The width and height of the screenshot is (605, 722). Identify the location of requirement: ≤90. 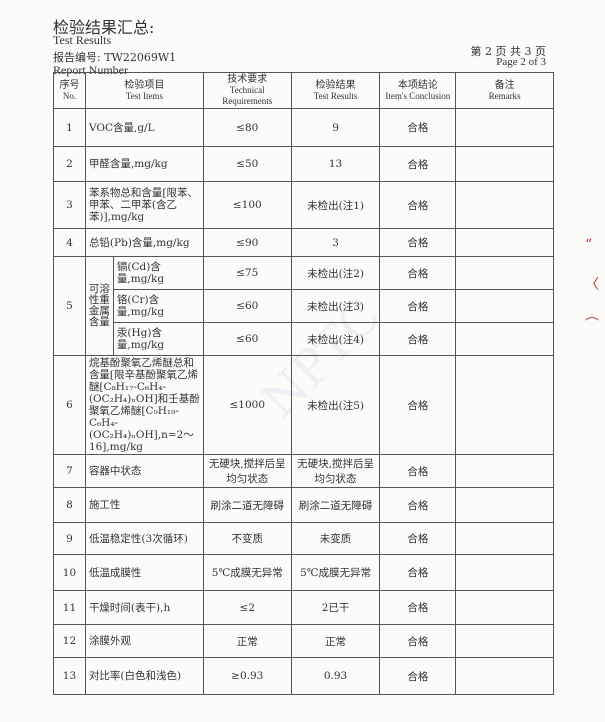
(247, 242).